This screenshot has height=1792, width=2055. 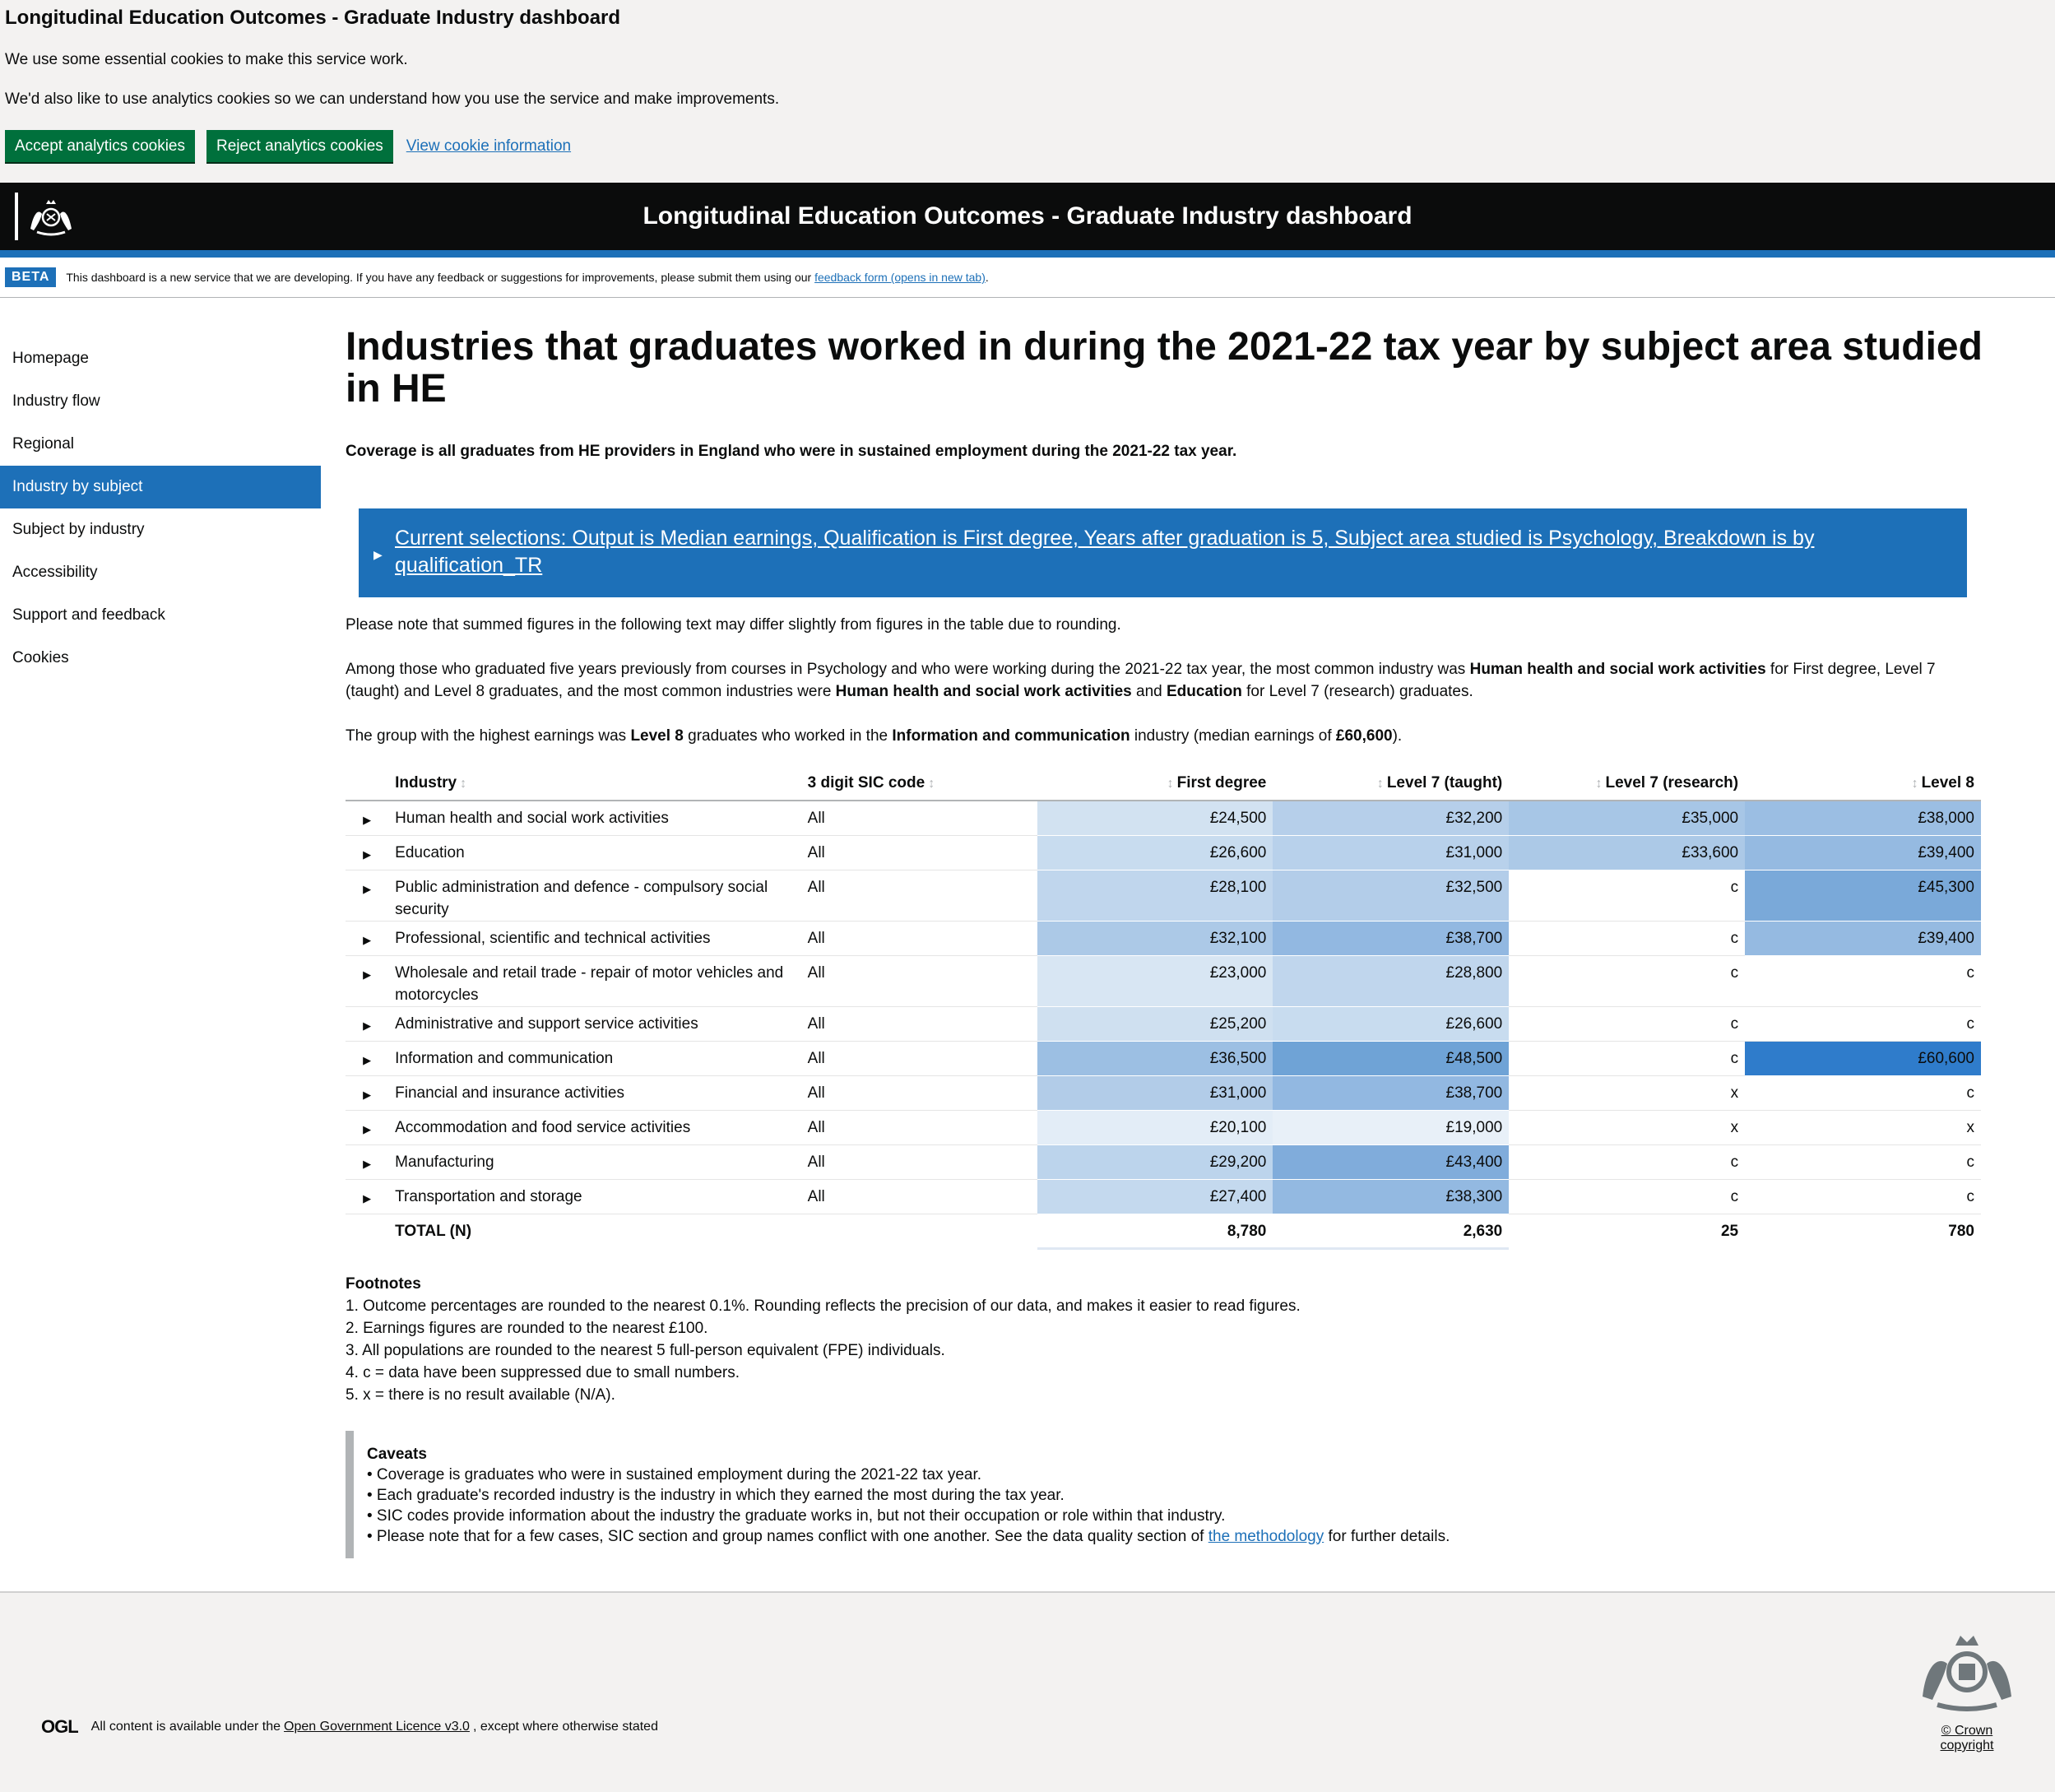 What do you see at coordinates (1863, 784) in the screenshot?
I see `column-header-level-8: ↕ Level 8` at bounding box center [1863, 784].